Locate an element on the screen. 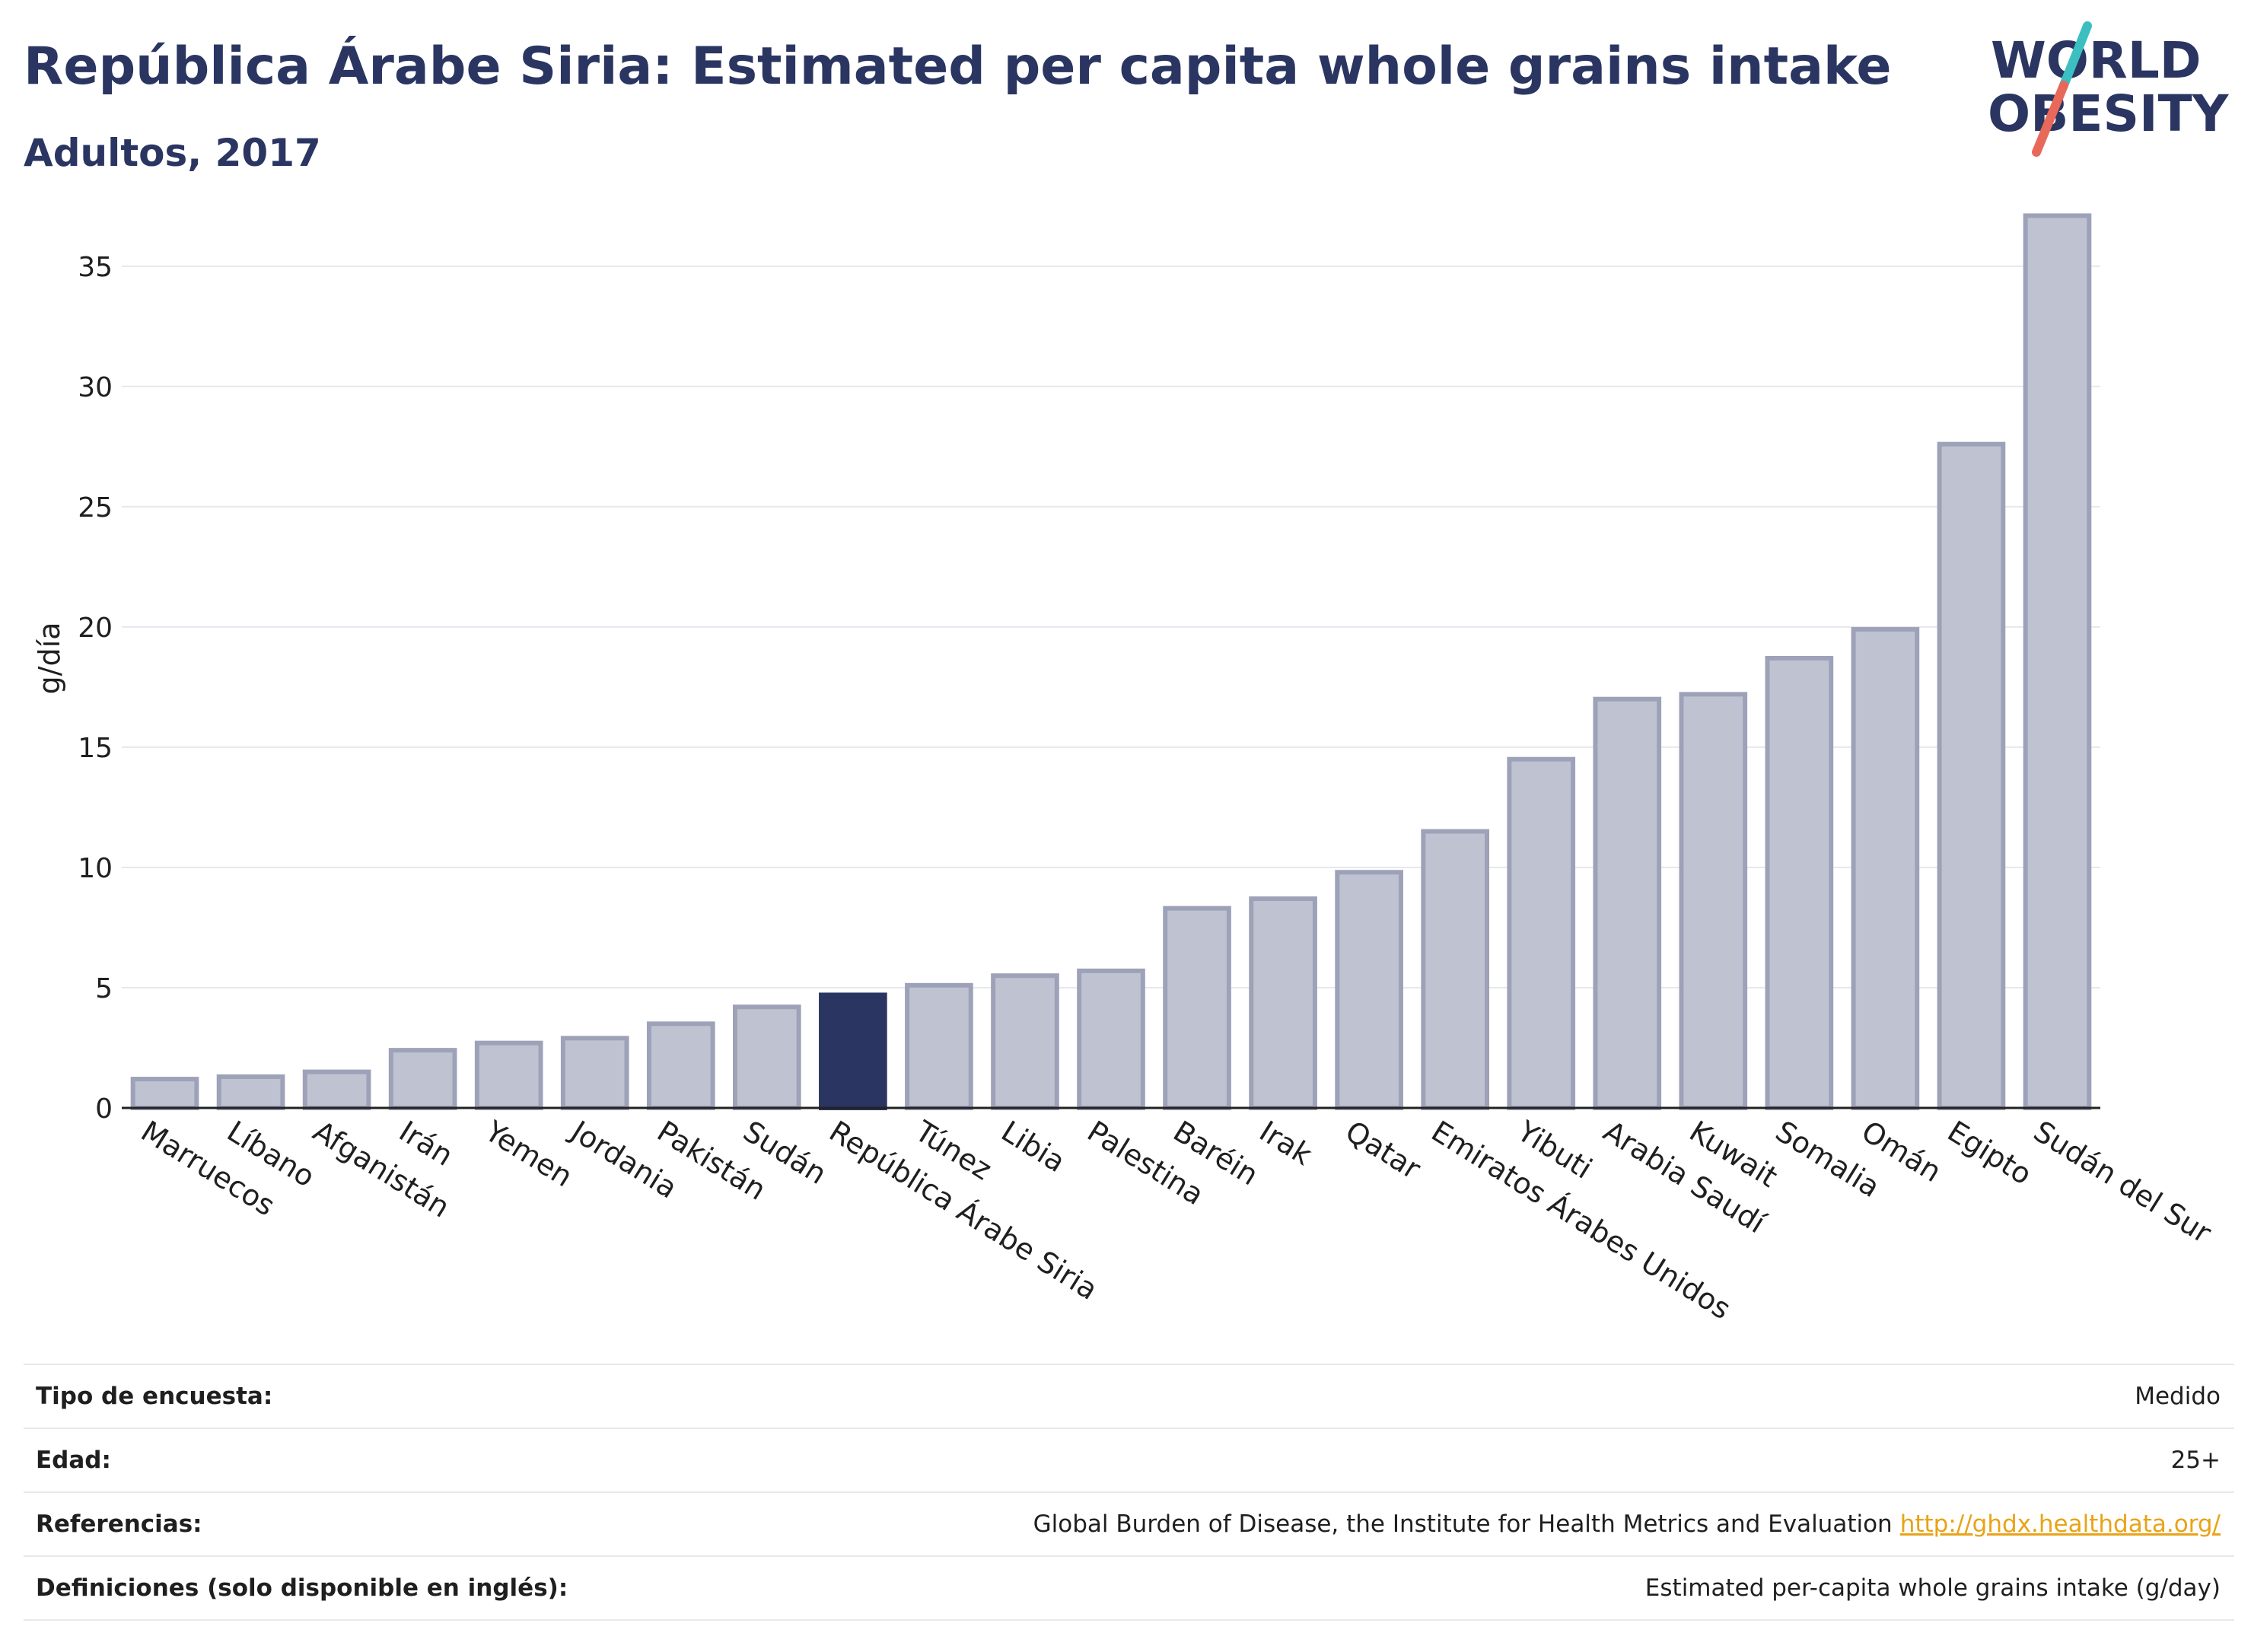  x-tick-label: Sudán del Sur is located at coordinates (2123, 1181).